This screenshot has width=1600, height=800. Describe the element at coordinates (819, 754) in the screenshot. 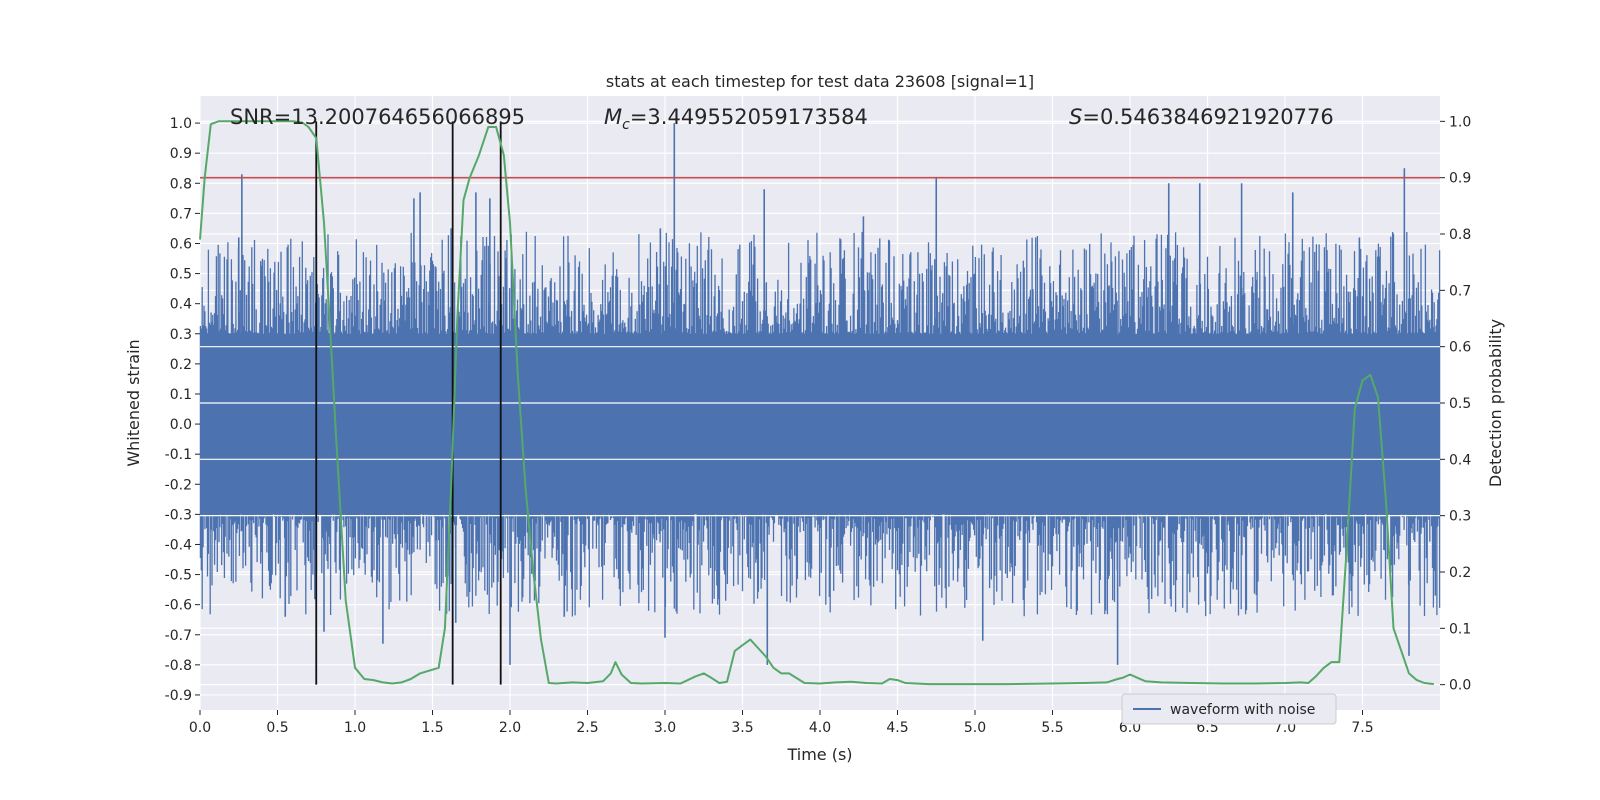

I see `x-axis-label: Time (s)` at that location.